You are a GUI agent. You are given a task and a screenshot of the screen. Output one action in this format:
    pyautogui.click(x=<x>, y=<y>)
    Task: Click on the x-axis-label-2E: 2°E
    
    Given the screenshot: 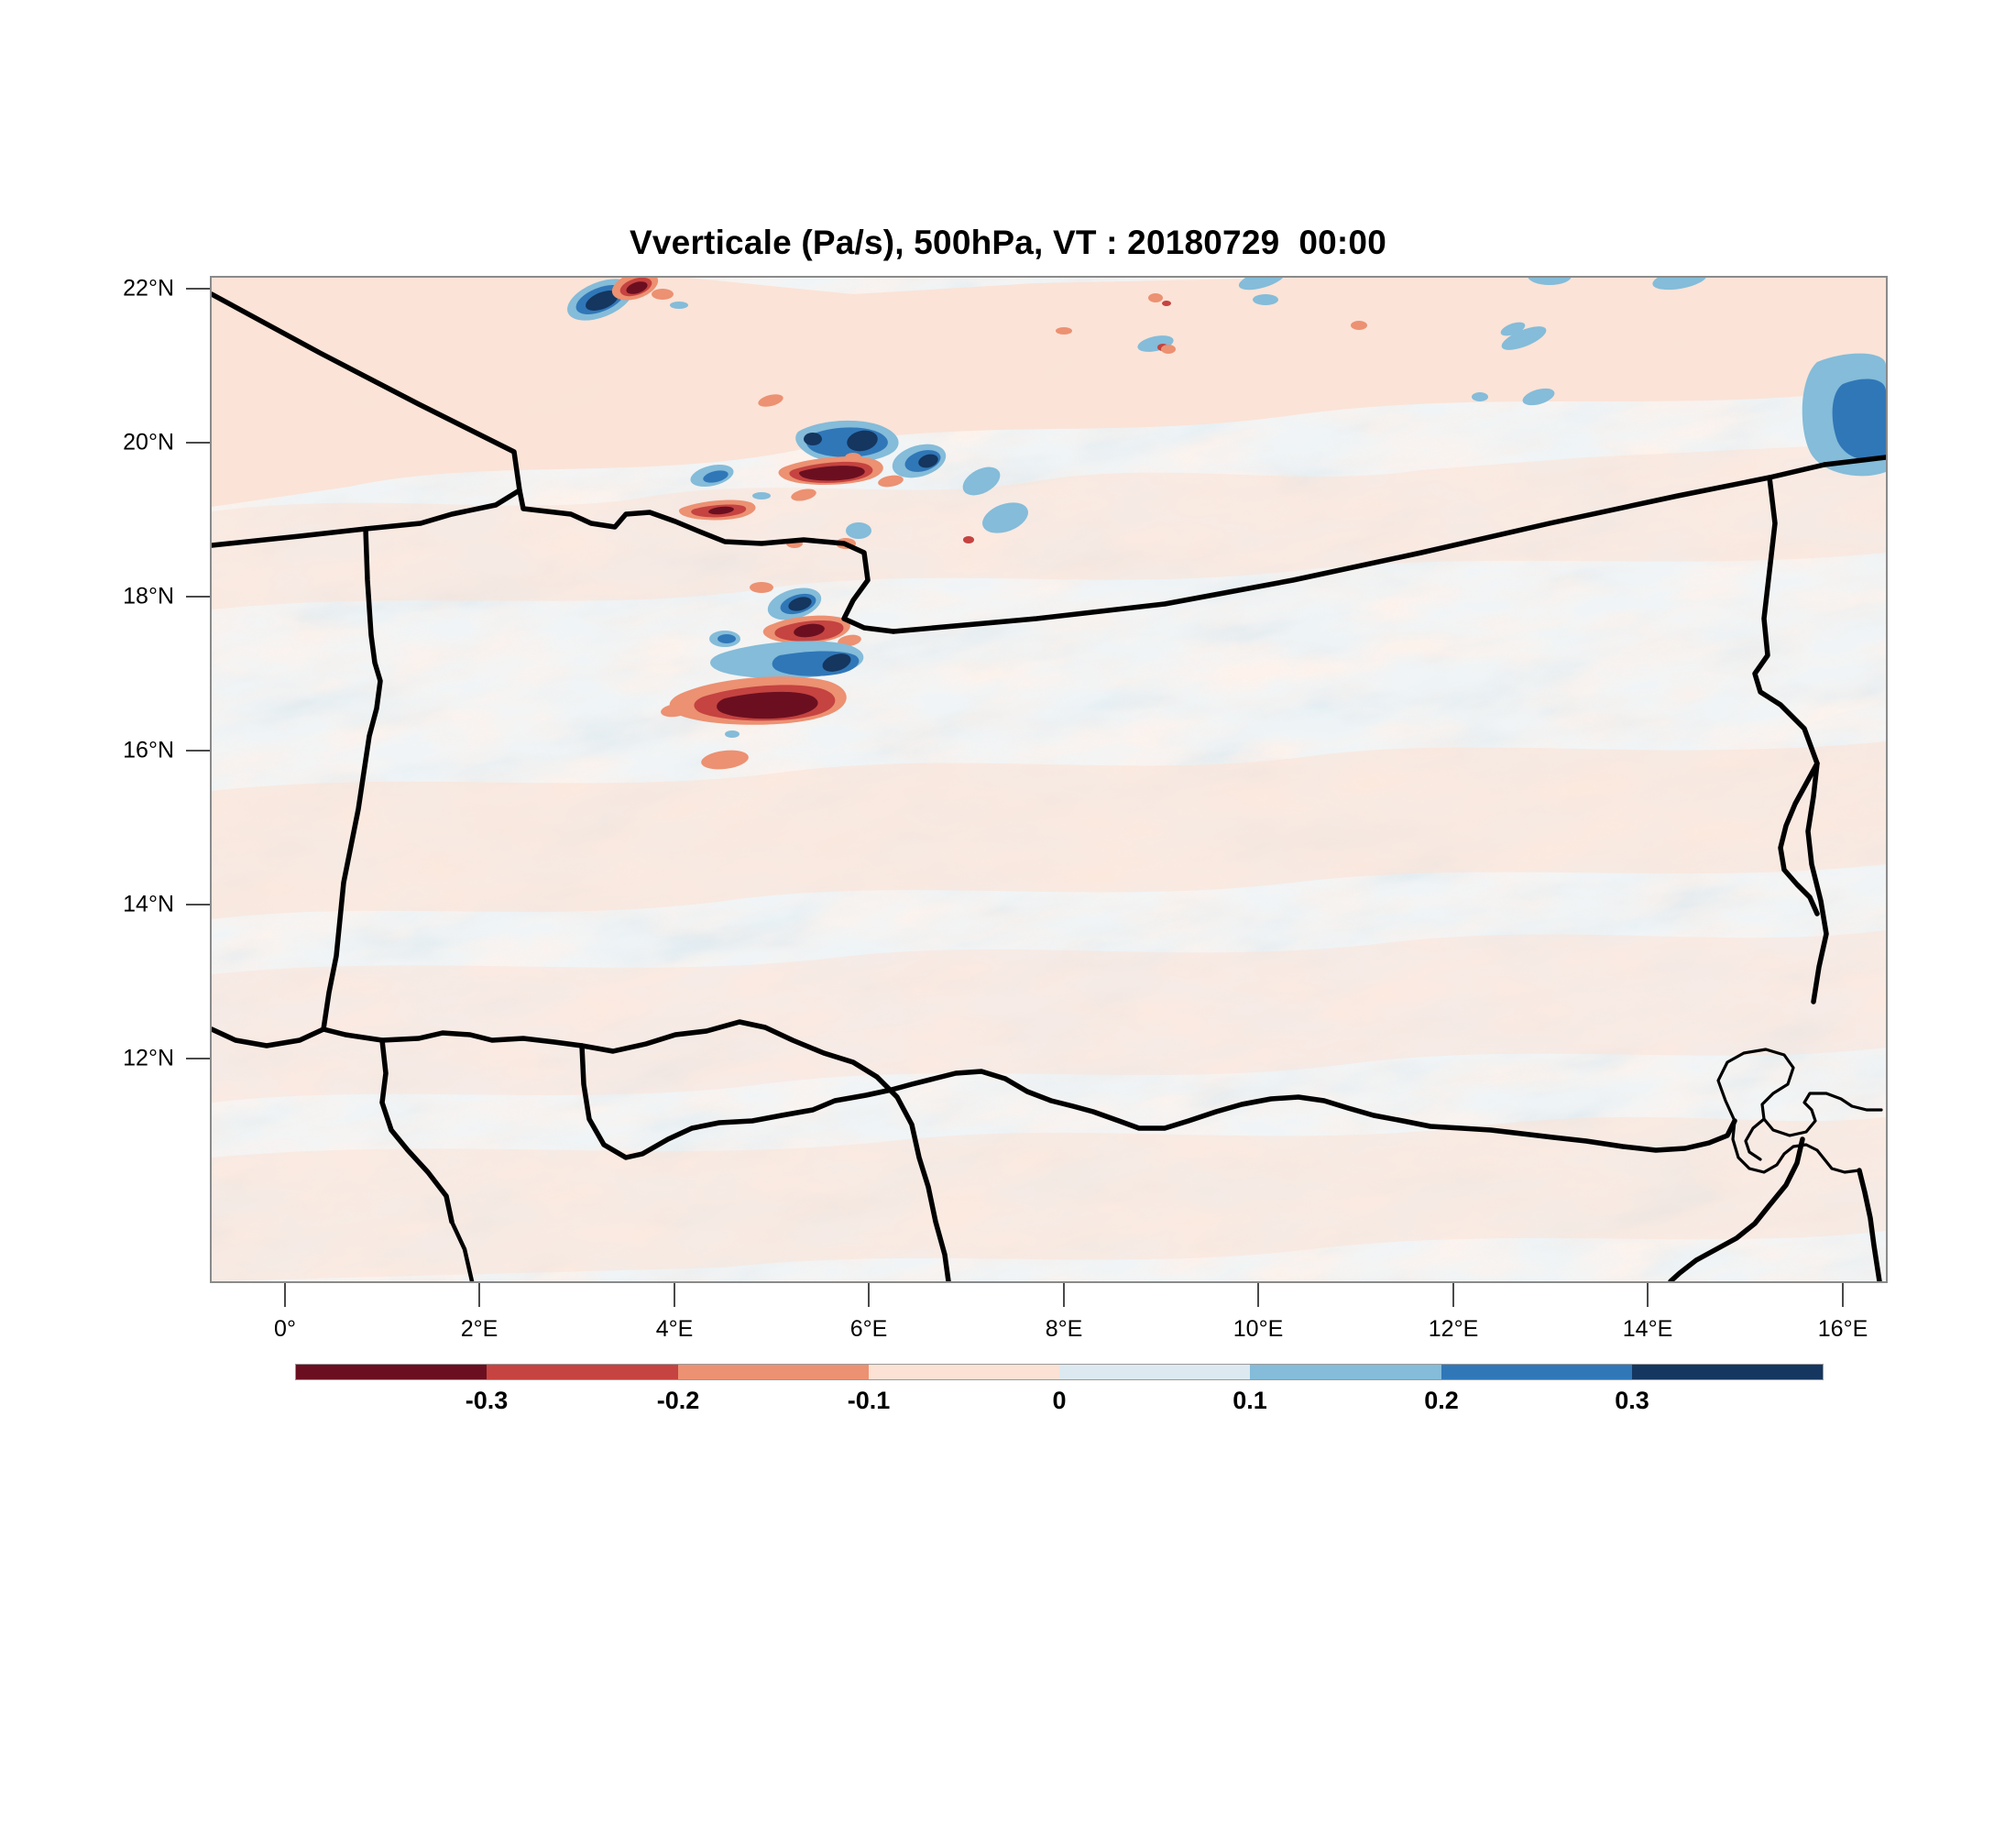 What is the action you would take?
    pyautogui.click(x=479, y=1329)
    